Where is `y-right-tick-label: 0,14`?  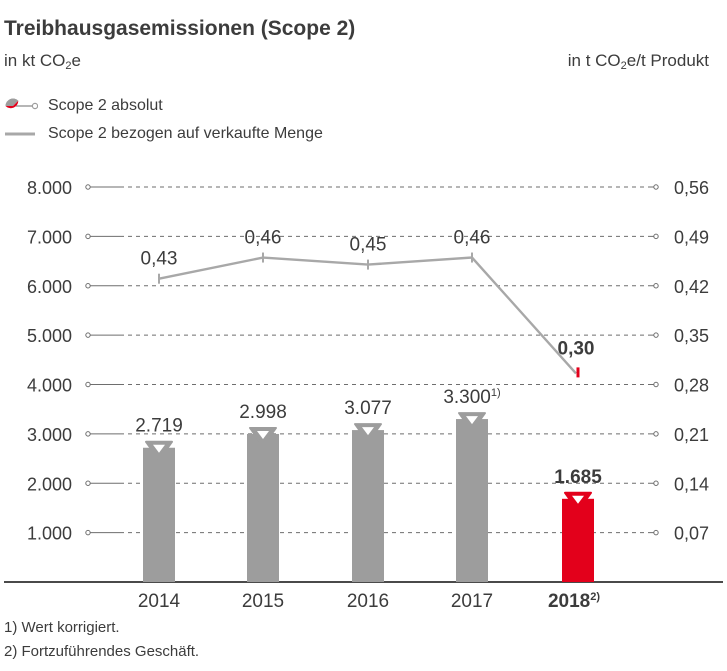 y-right-tick-label: 0,14 is located at coordinates (691, 484).